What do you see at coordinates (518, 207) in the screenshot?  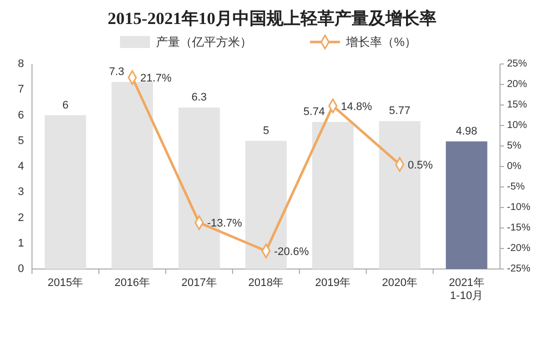 I see `y2-tick-label: -10%` at bounding box center [518, 207].